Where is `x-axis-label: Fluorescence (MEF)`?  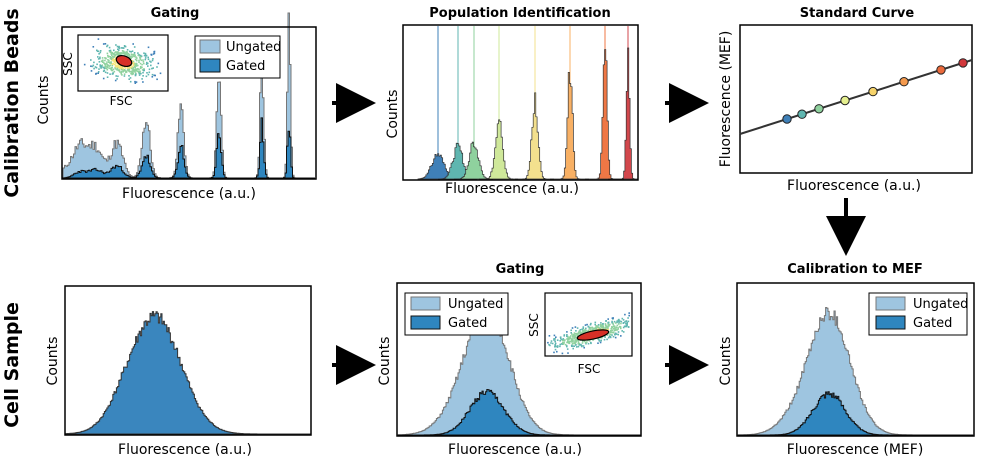 x-axis-label: Fluorescence (MEF) is located at coordinates (855, 450).